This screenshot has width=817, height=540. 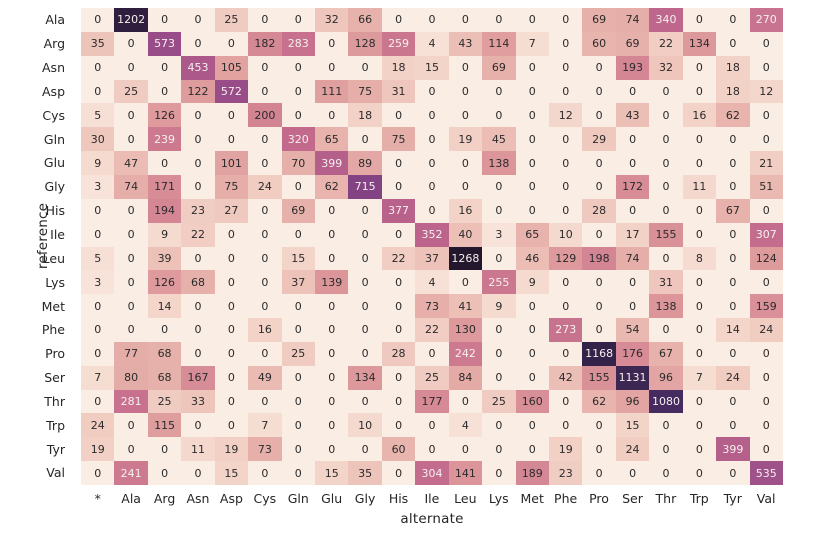 I want to click on heatmap-cell: 40, so click(x=465, y=234).